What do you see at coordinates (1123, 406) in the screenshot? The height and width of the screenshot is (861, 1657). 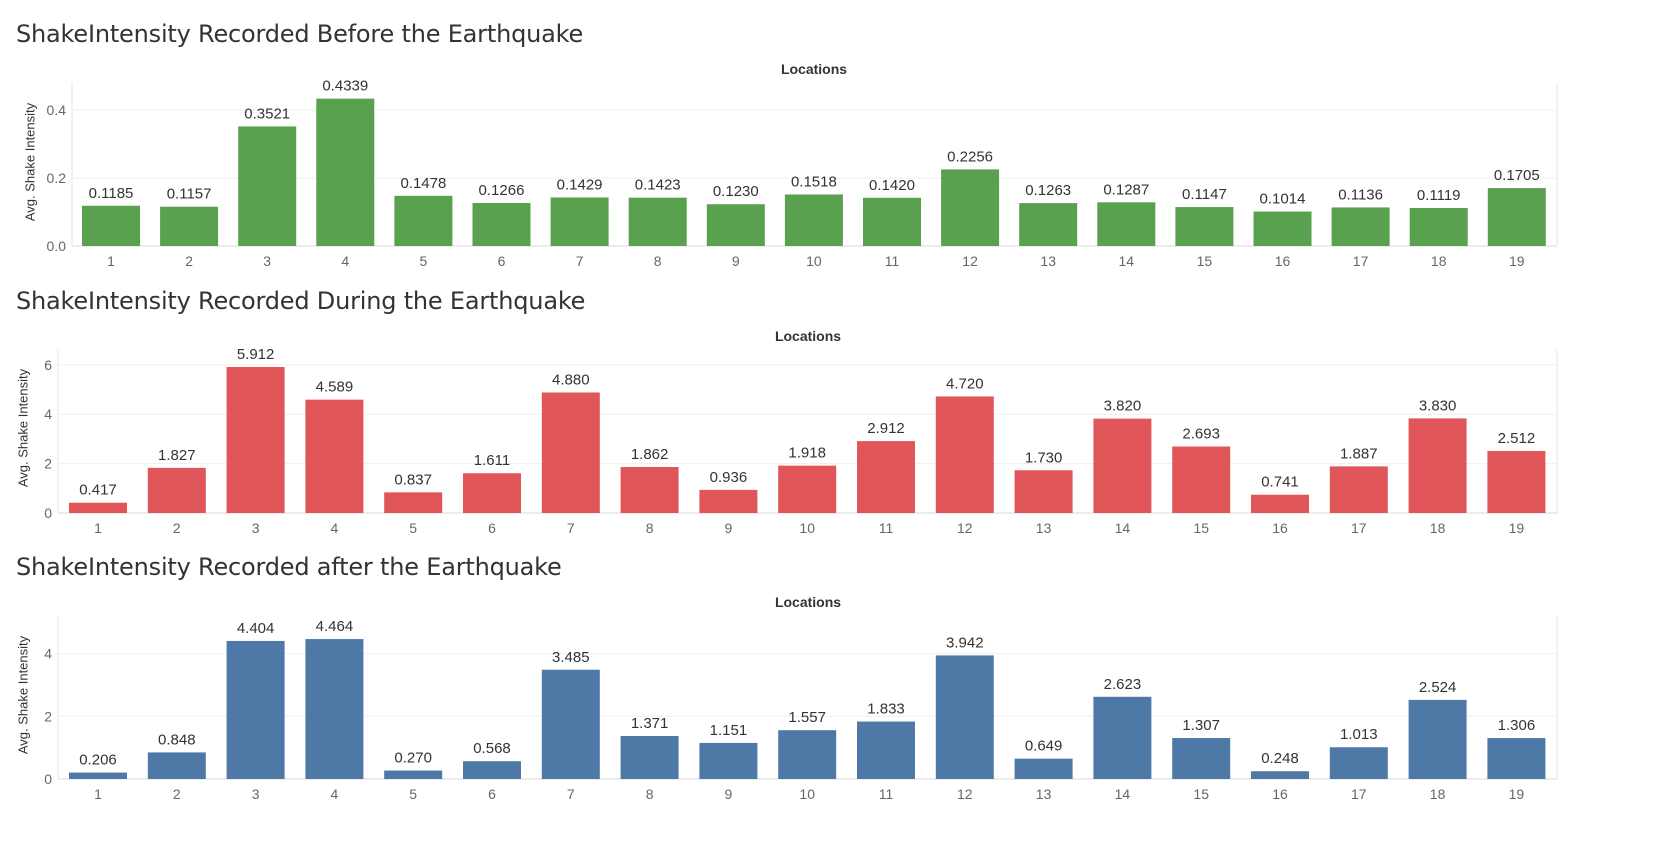 I see `data-label: 3.820` at bounding box center [1123, 406].